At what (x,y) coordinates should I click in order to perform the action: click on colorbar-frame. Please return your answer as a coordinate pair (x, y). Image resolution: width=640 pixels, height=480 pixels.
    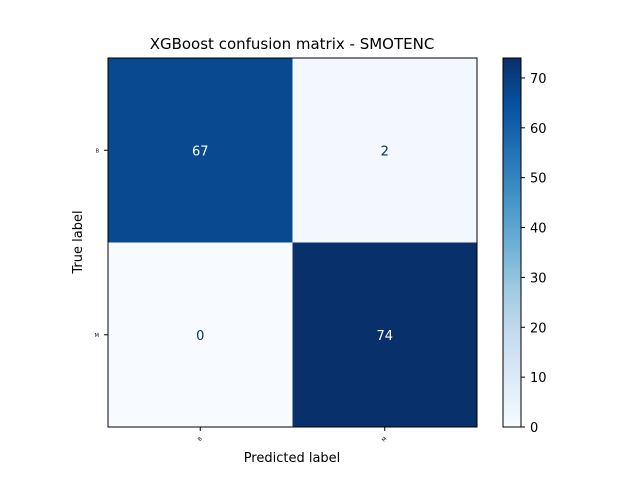
    Looking at the image, I should click on (512, 242).